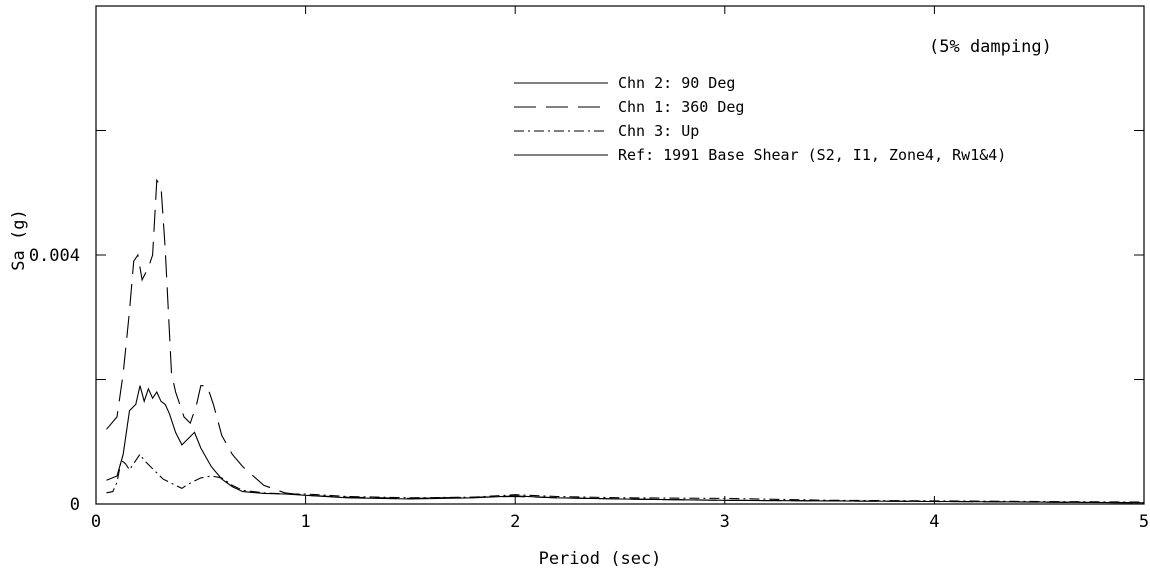 Image resolution: width=1150 pixels, height=575 pixels. I want to click on legend-label-2: Chn 1: 360 Deg, so click(681, 107).